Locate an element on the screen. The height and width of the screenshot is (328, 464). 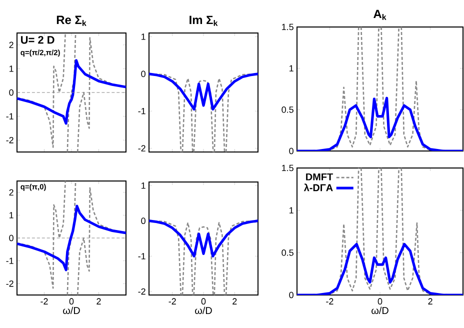
chart-title: Im Σ$_{k}$ is located at coordinates (204, 21).